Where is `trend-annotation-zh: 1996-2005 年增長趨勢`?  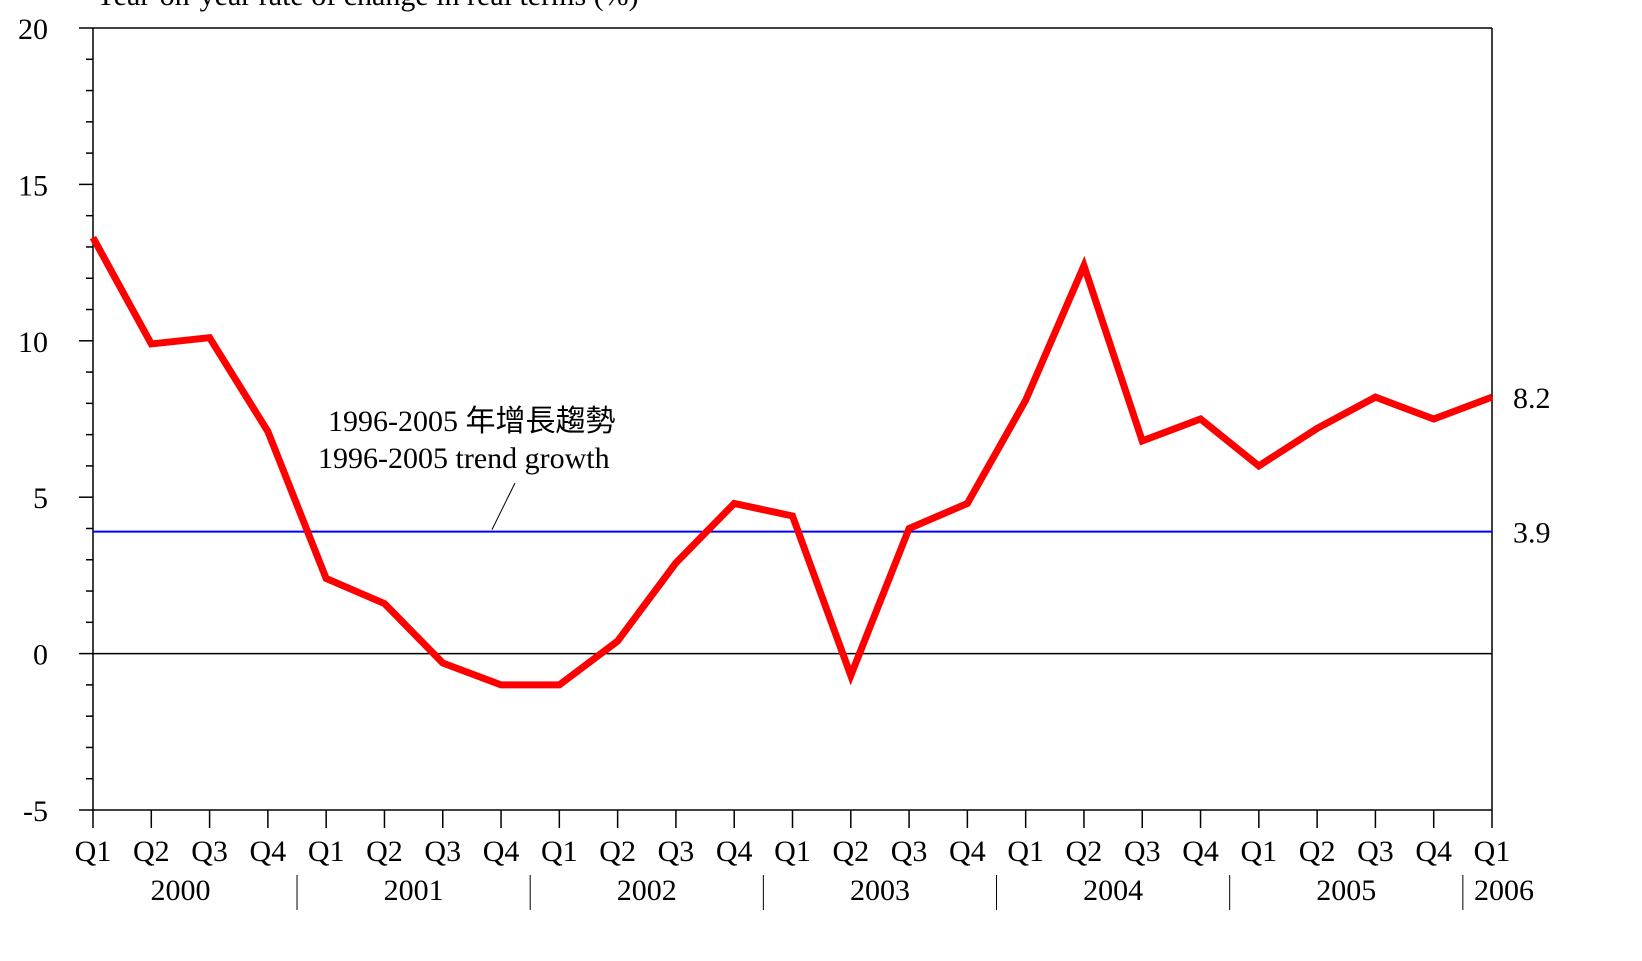 trend-annotation-zh: 1996-2005 年增長趨勢 is located at coordinates (472, 421).